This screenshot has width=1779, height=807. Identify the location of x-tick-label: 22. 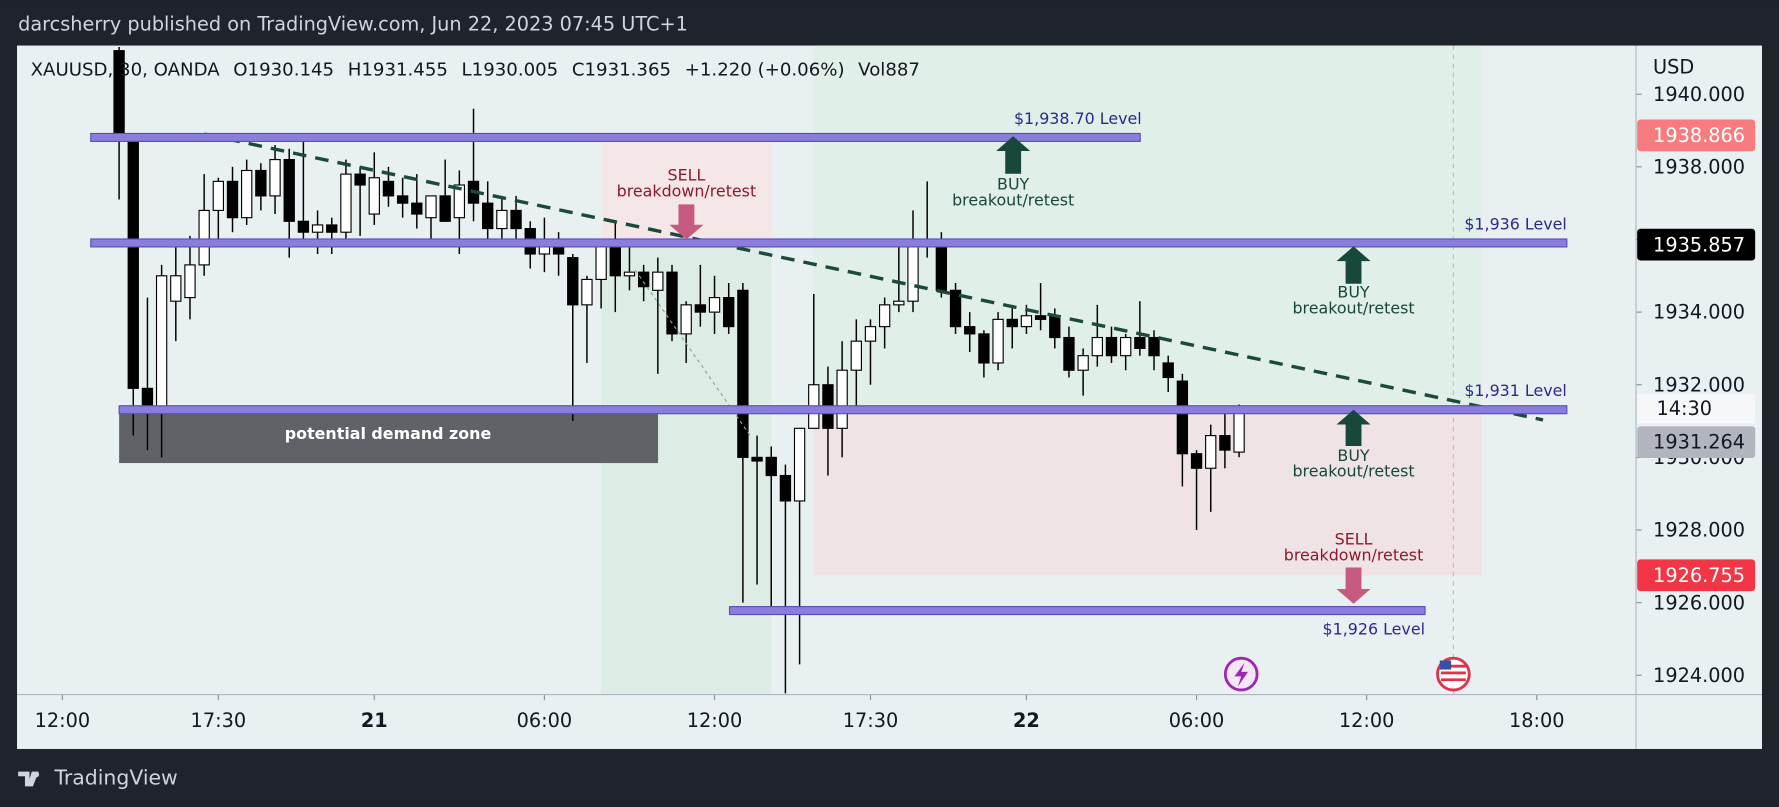
(1026, 720).